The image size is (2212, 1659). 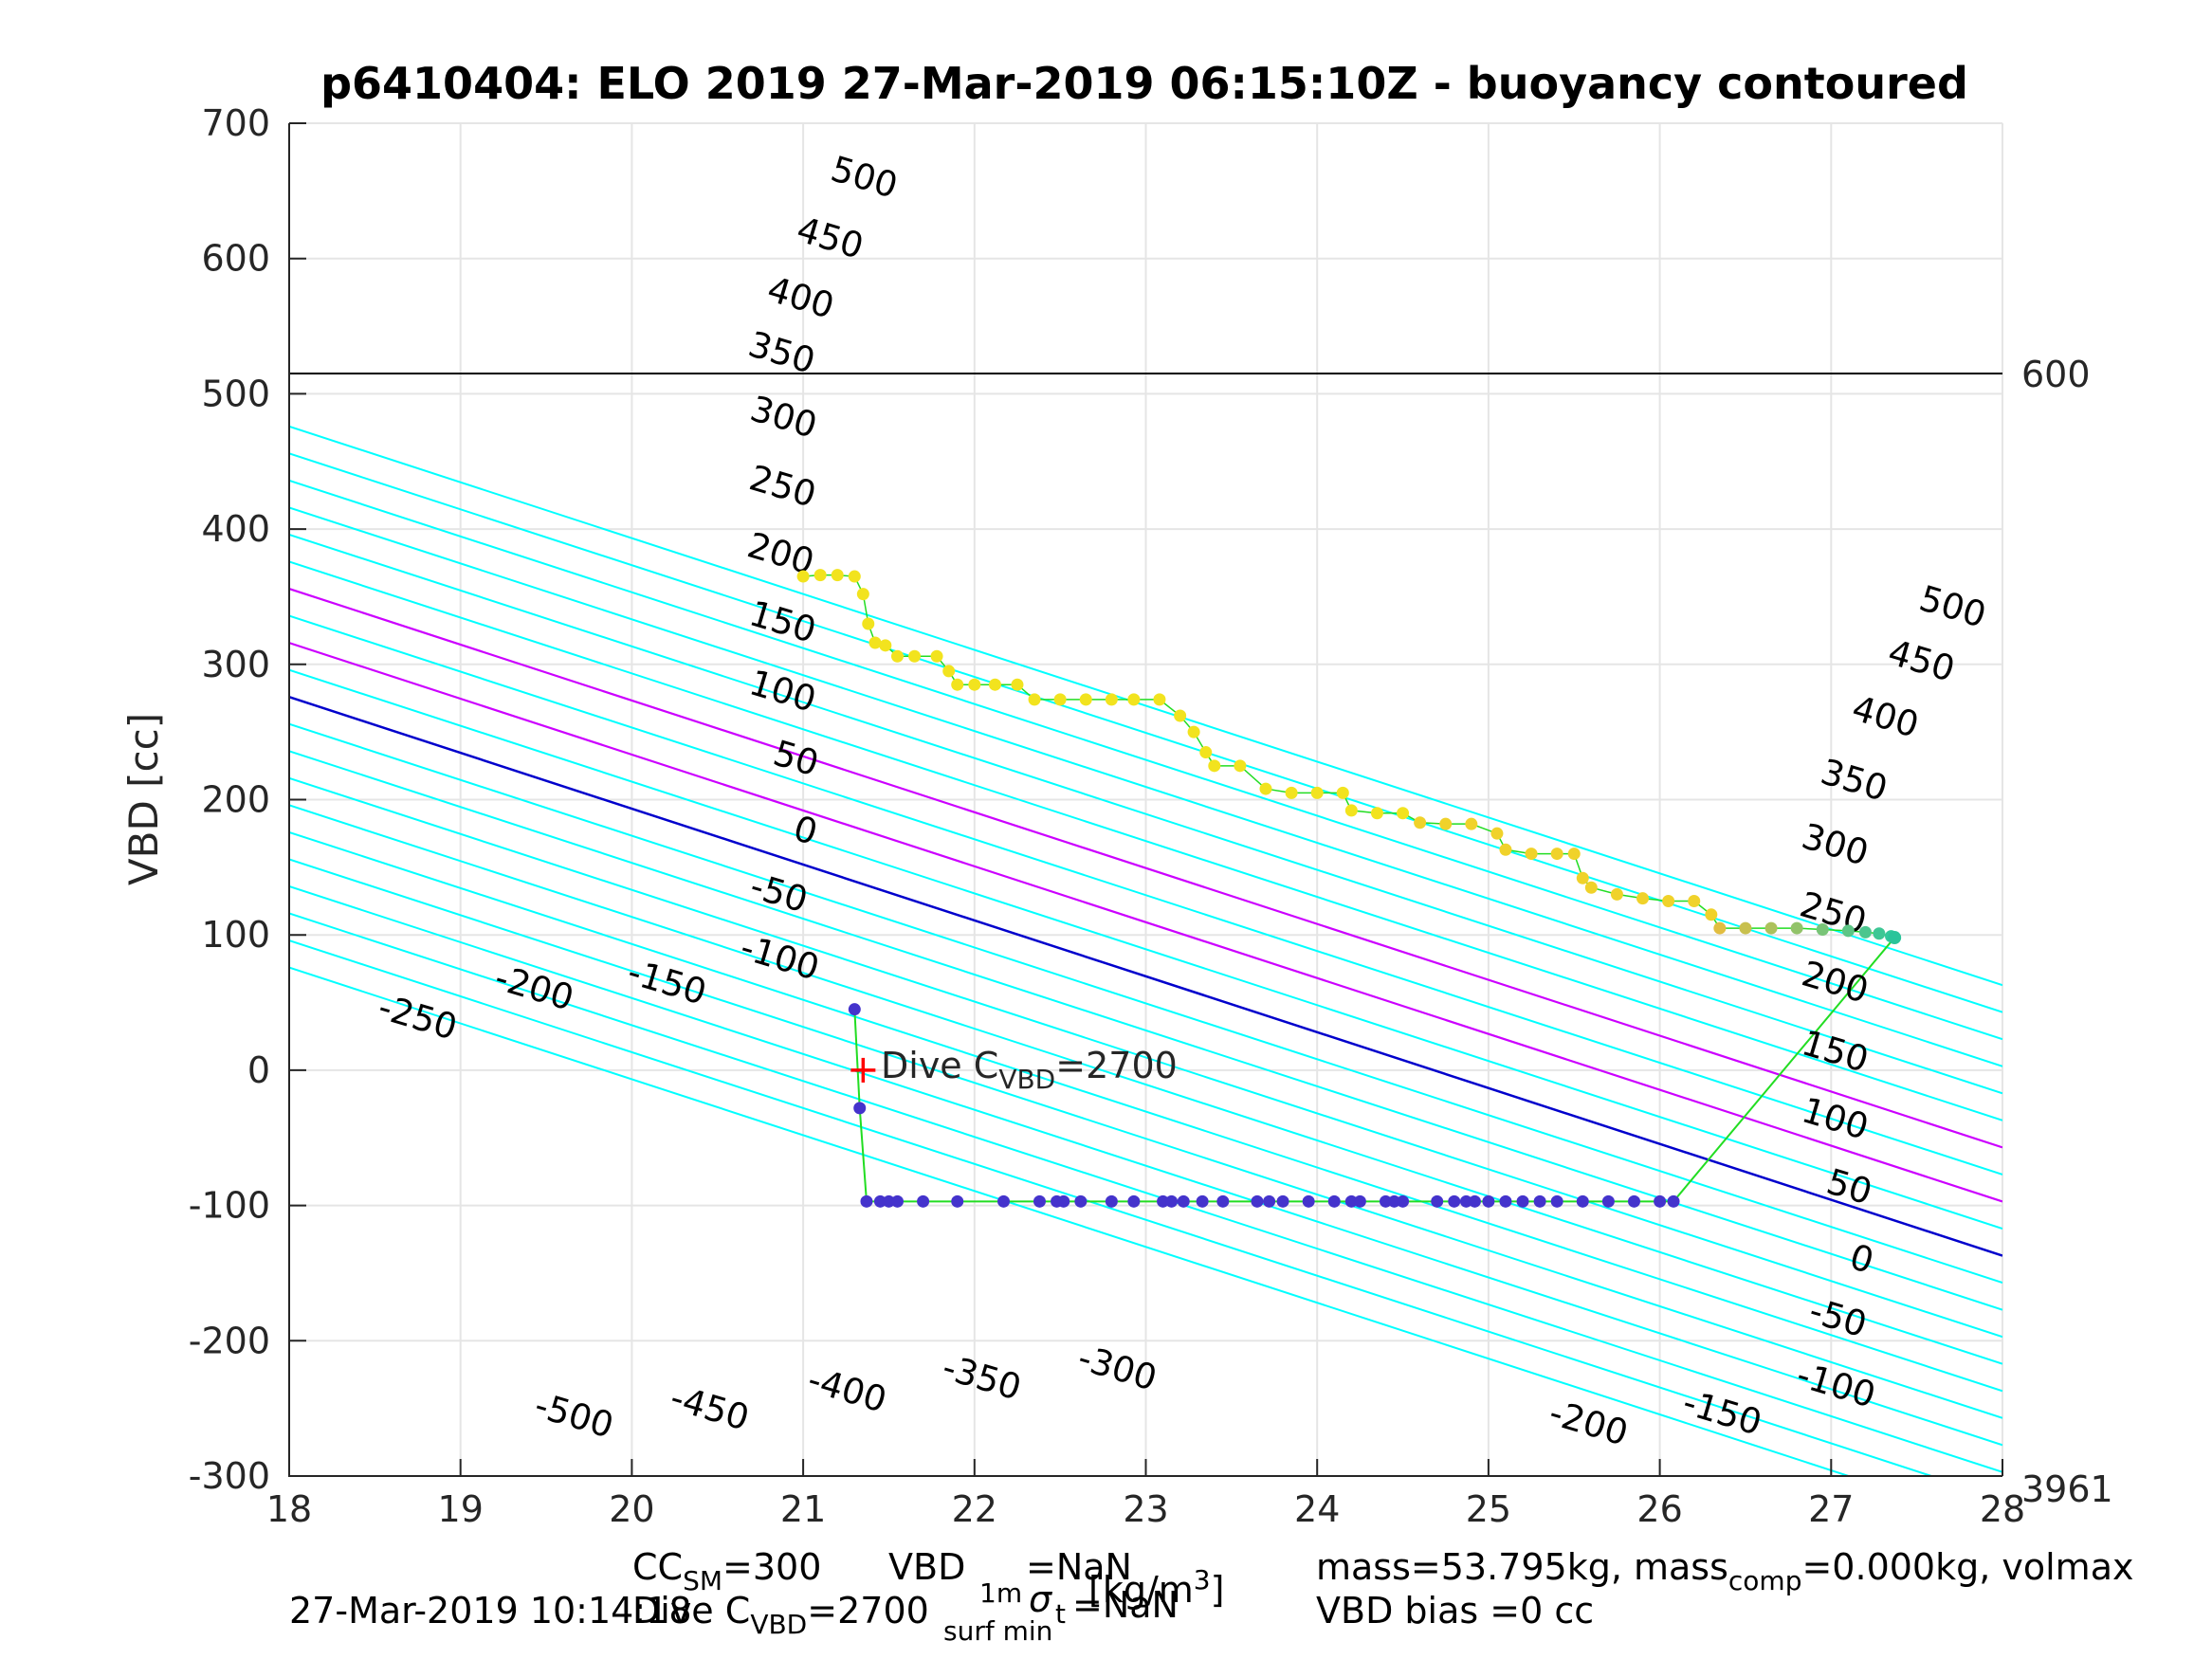 What do you see at coordinates (1522, 1567) in the screenshot?
I see `mass-label: mass=53.795kg, mass` at bounding box center [1522, 1567].